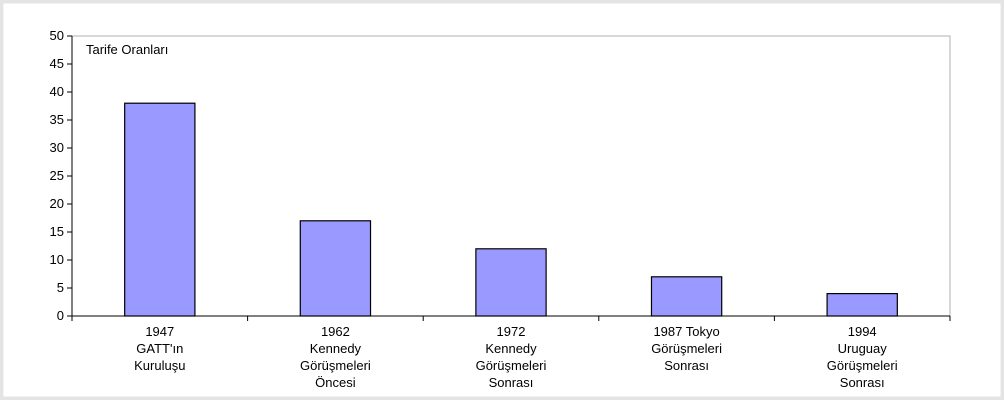 Image resolution: width=1004 pixels, height=400 pixels. I want to click on y-tick-label: 20, so click(57, 203).